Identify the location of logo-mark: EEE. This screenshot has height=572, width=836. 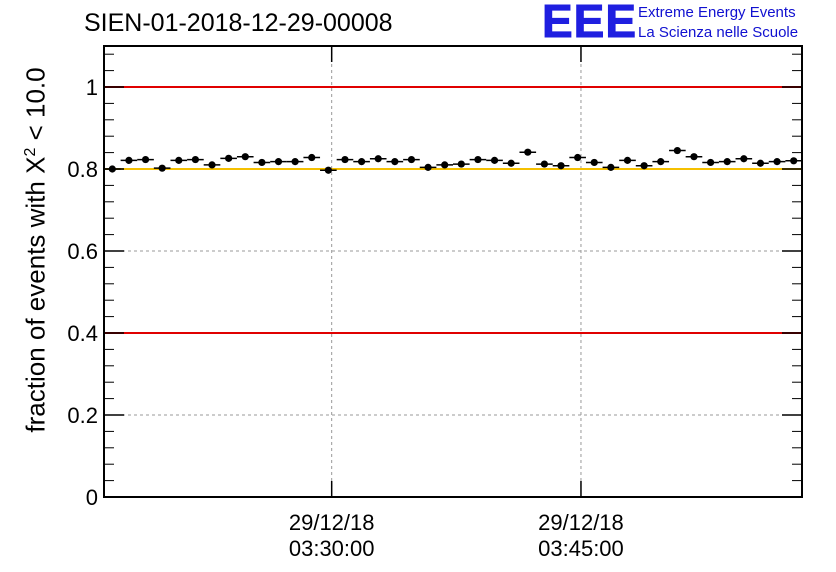
(589, 23).